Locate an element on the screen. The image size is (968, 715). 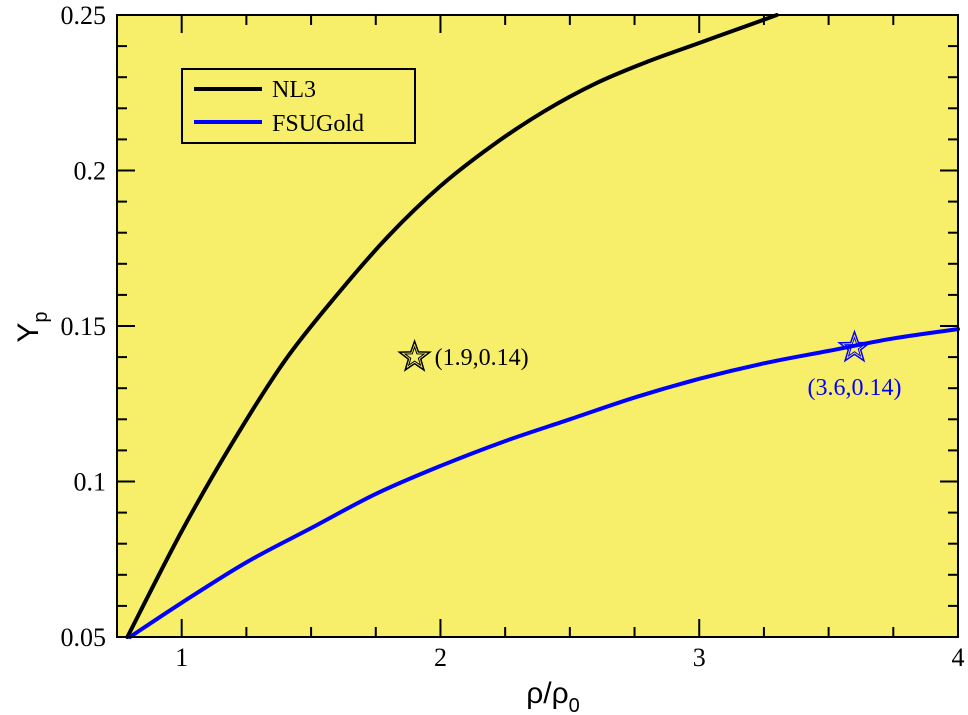
x-tick-label: 2 is located at coordinates (440, 657).